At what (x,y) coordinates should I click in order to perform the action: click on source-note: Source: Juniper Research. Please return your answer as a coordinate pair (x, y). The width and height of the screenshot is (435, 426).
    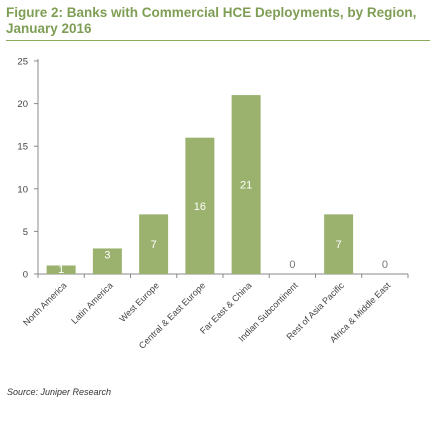
    Looking at the image, I should click on (59, 392).